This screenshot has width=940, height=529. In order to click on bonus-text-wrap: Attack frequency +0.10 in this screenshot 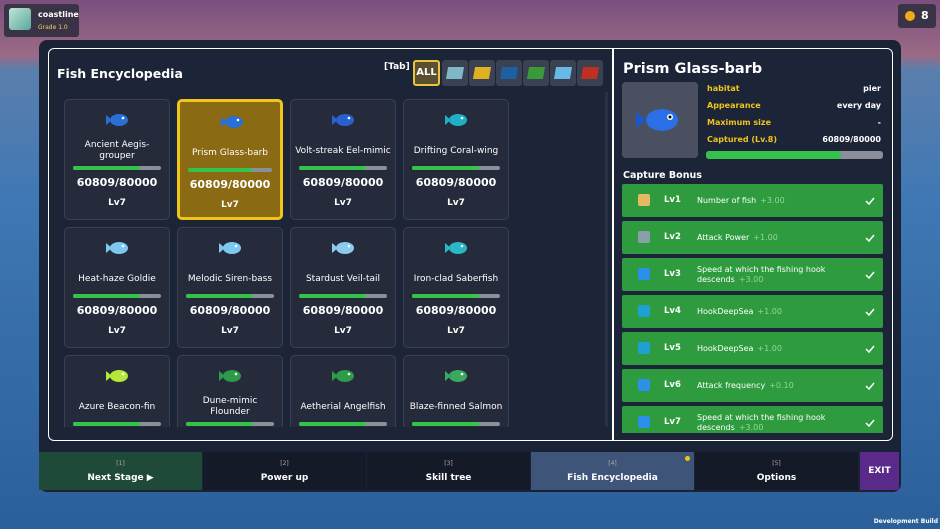, I will do `click(776, 385)`.